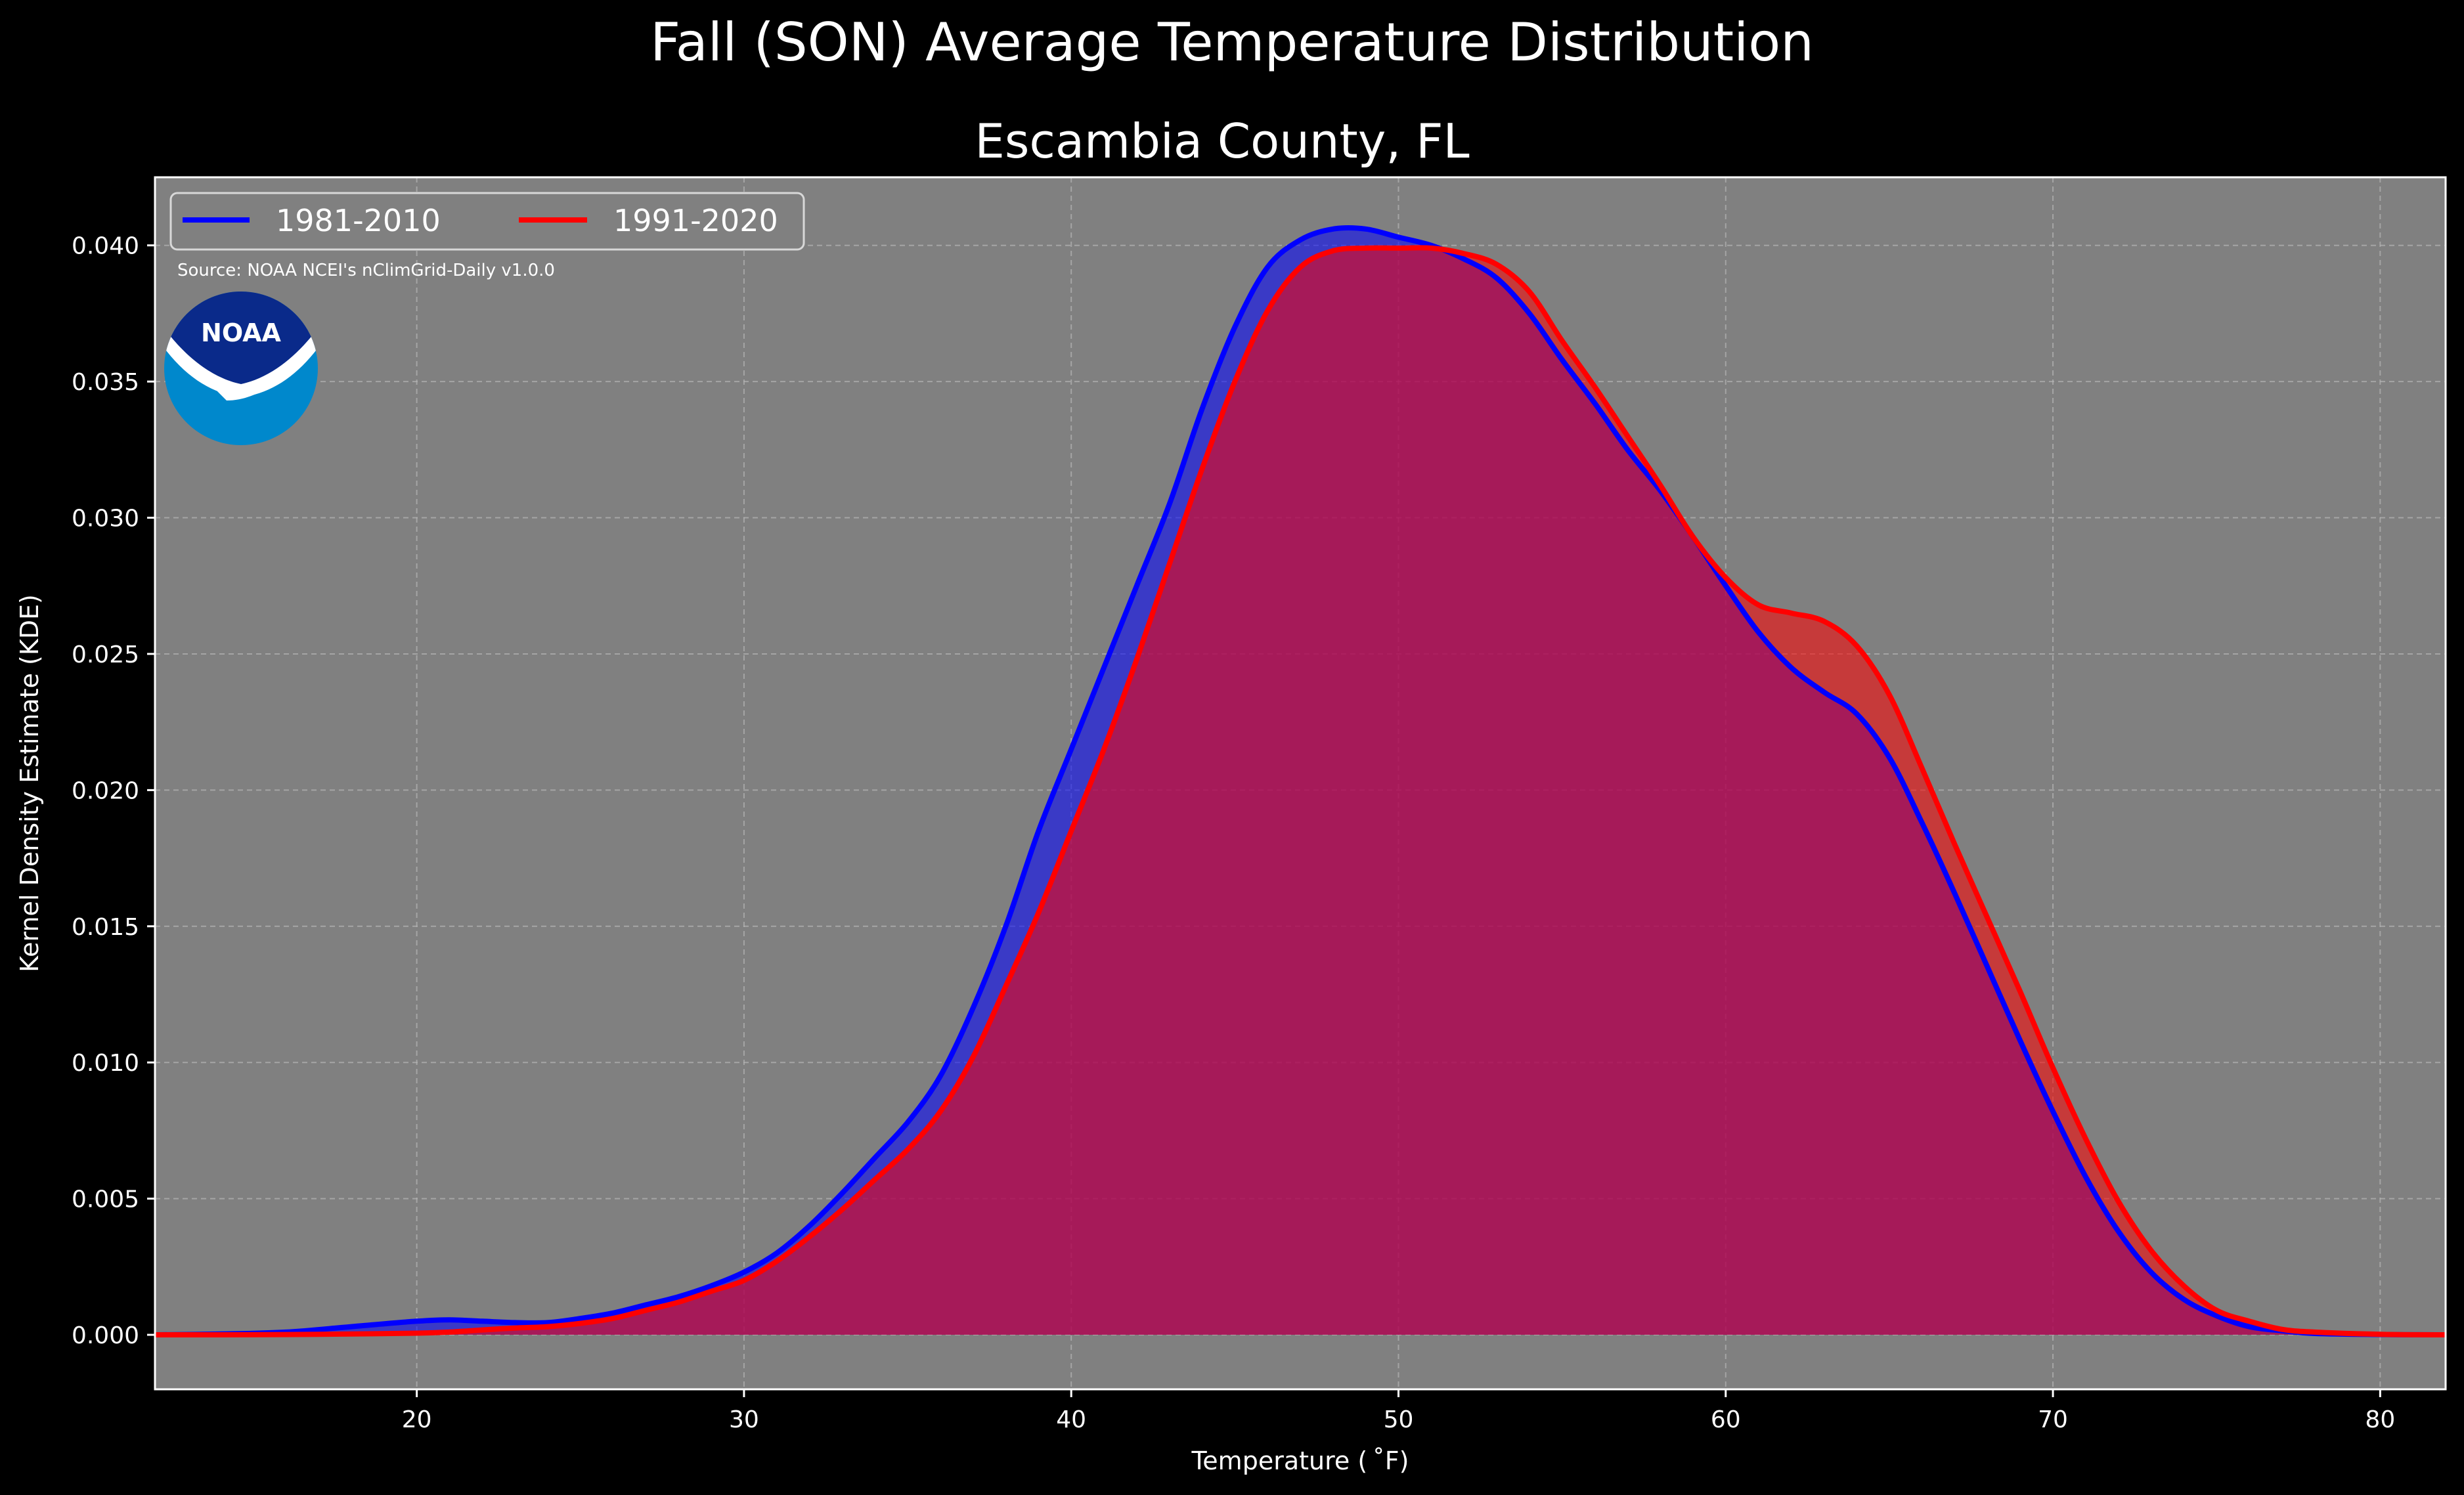 The height and width of the screenshot is (1495, 2464). What do you see at coordinates (417, 1419) in the screenshot?
I see `x-tick-label: 20` at bounding box center [417, 1419].